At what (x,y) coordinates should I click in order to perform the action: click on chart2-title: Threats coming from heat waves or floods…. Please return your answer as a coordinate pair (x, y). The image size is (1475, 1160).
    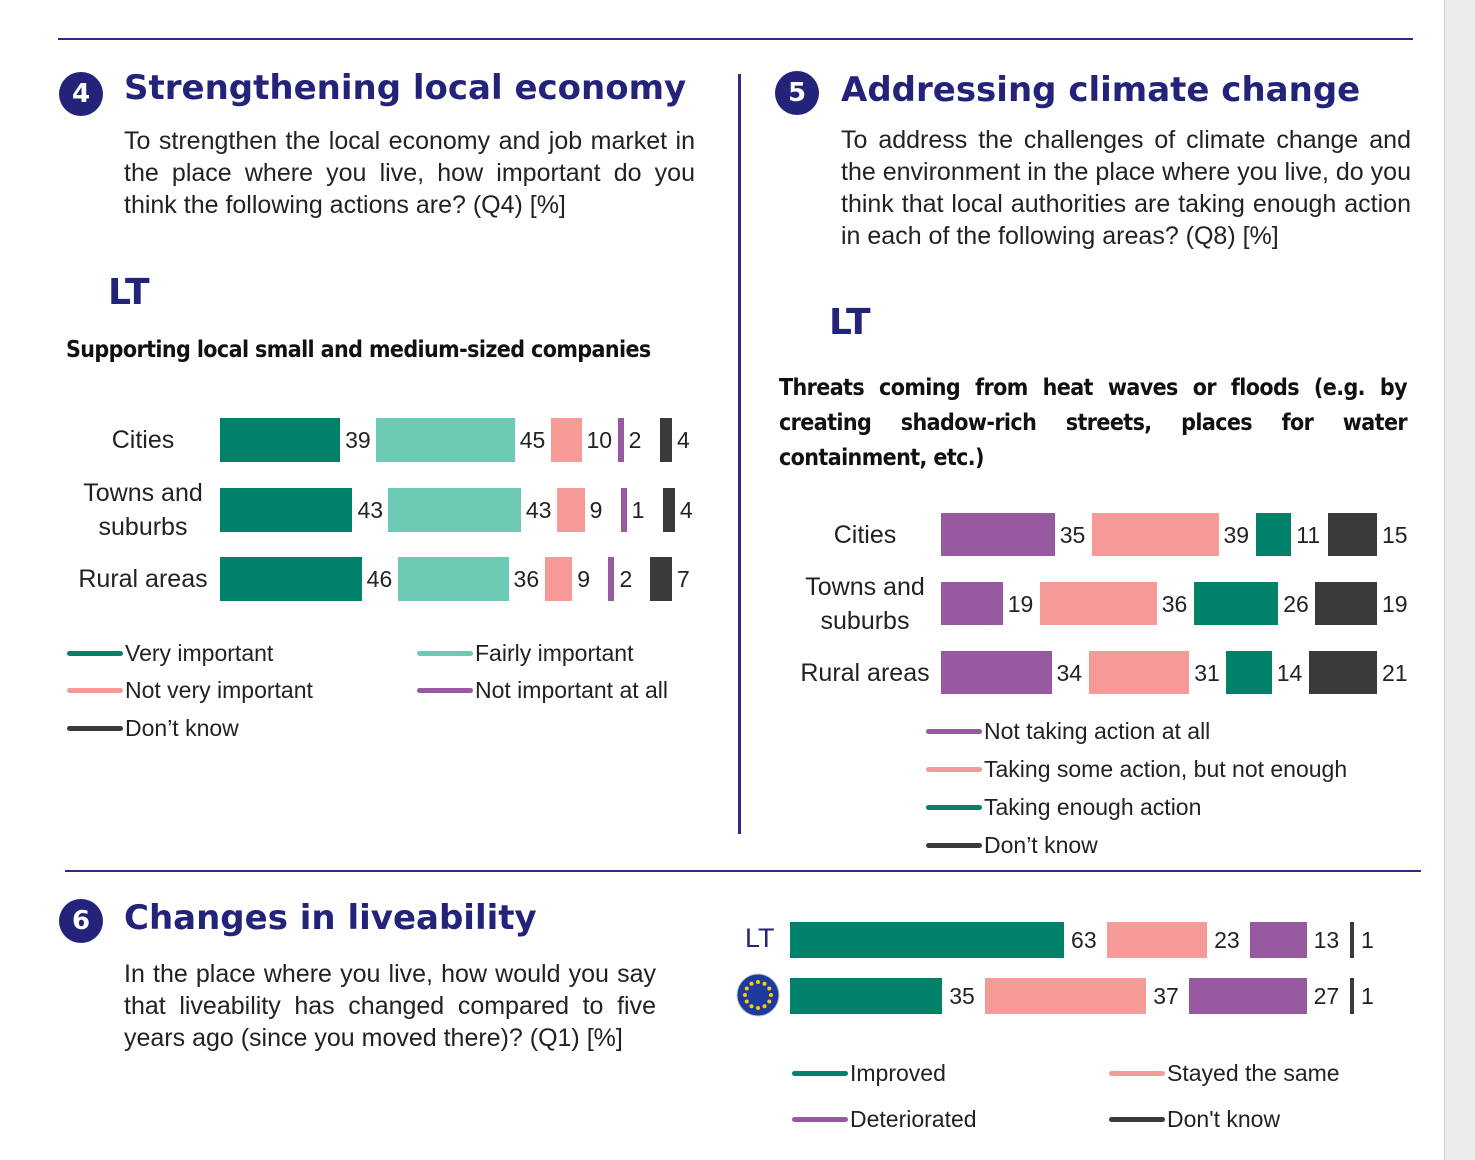
    Looking at the image, I should click on (1093, 423).